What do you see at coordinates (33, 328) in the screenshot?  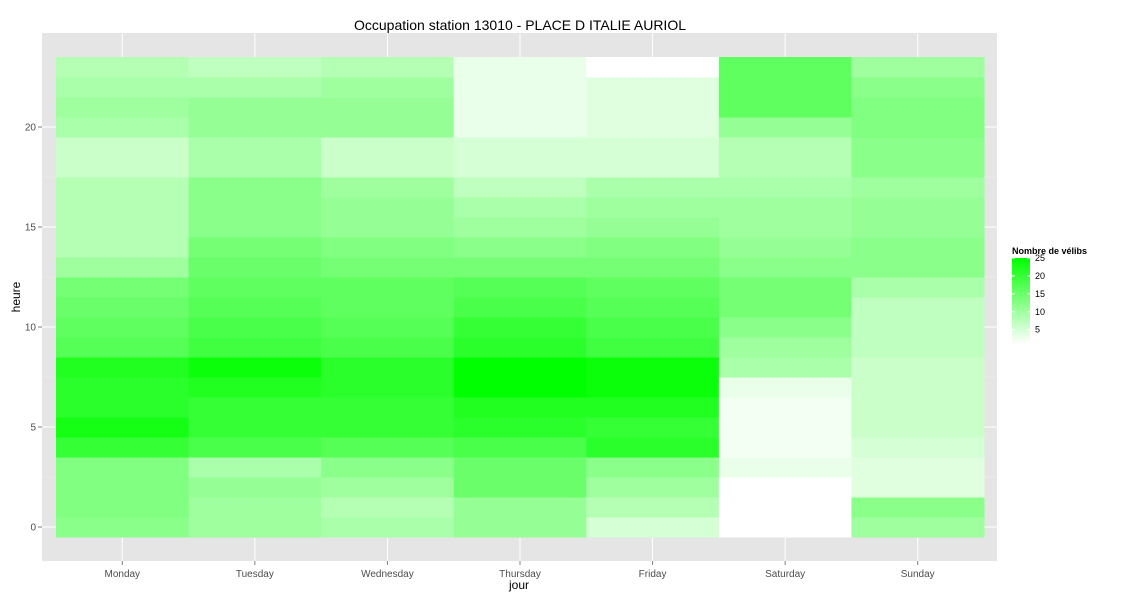 I see `y-axis: 0 5 10 15 20` at bounding box center [33, 328].